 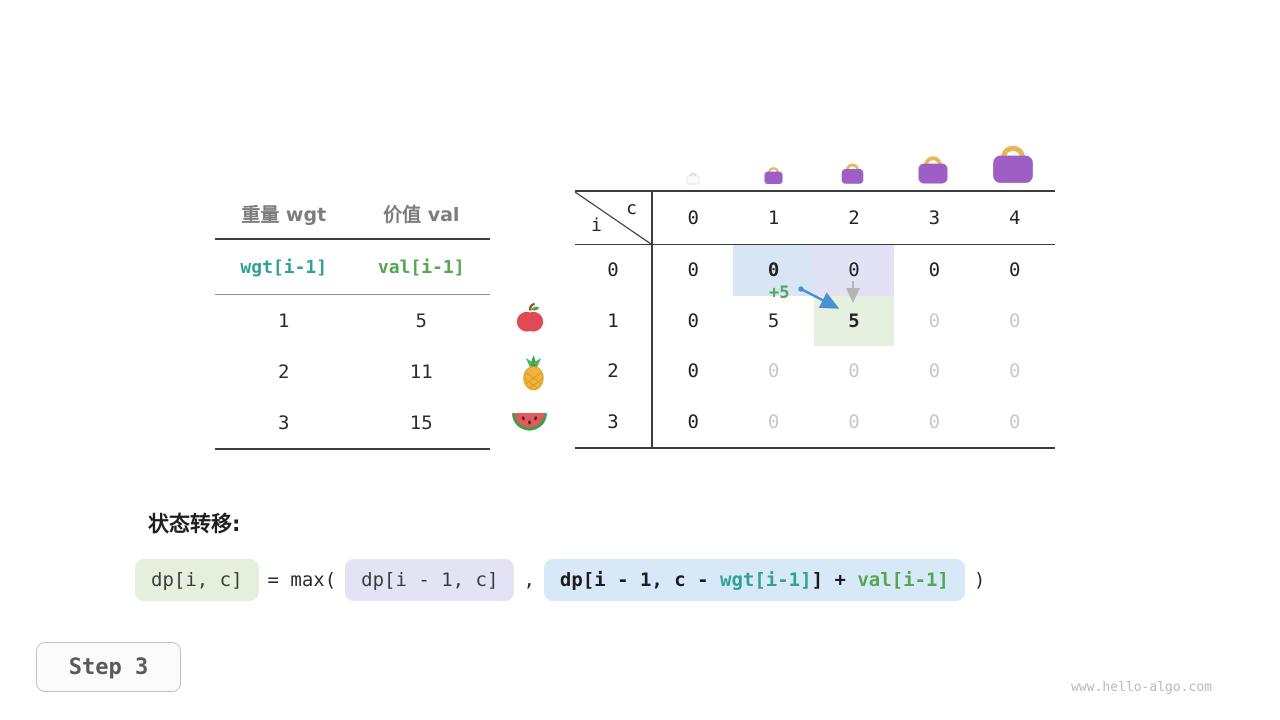 What do you see at coordinates (421, 320) in the screenshot?
I see `item-value: 5` at bounding box center [421, 320].